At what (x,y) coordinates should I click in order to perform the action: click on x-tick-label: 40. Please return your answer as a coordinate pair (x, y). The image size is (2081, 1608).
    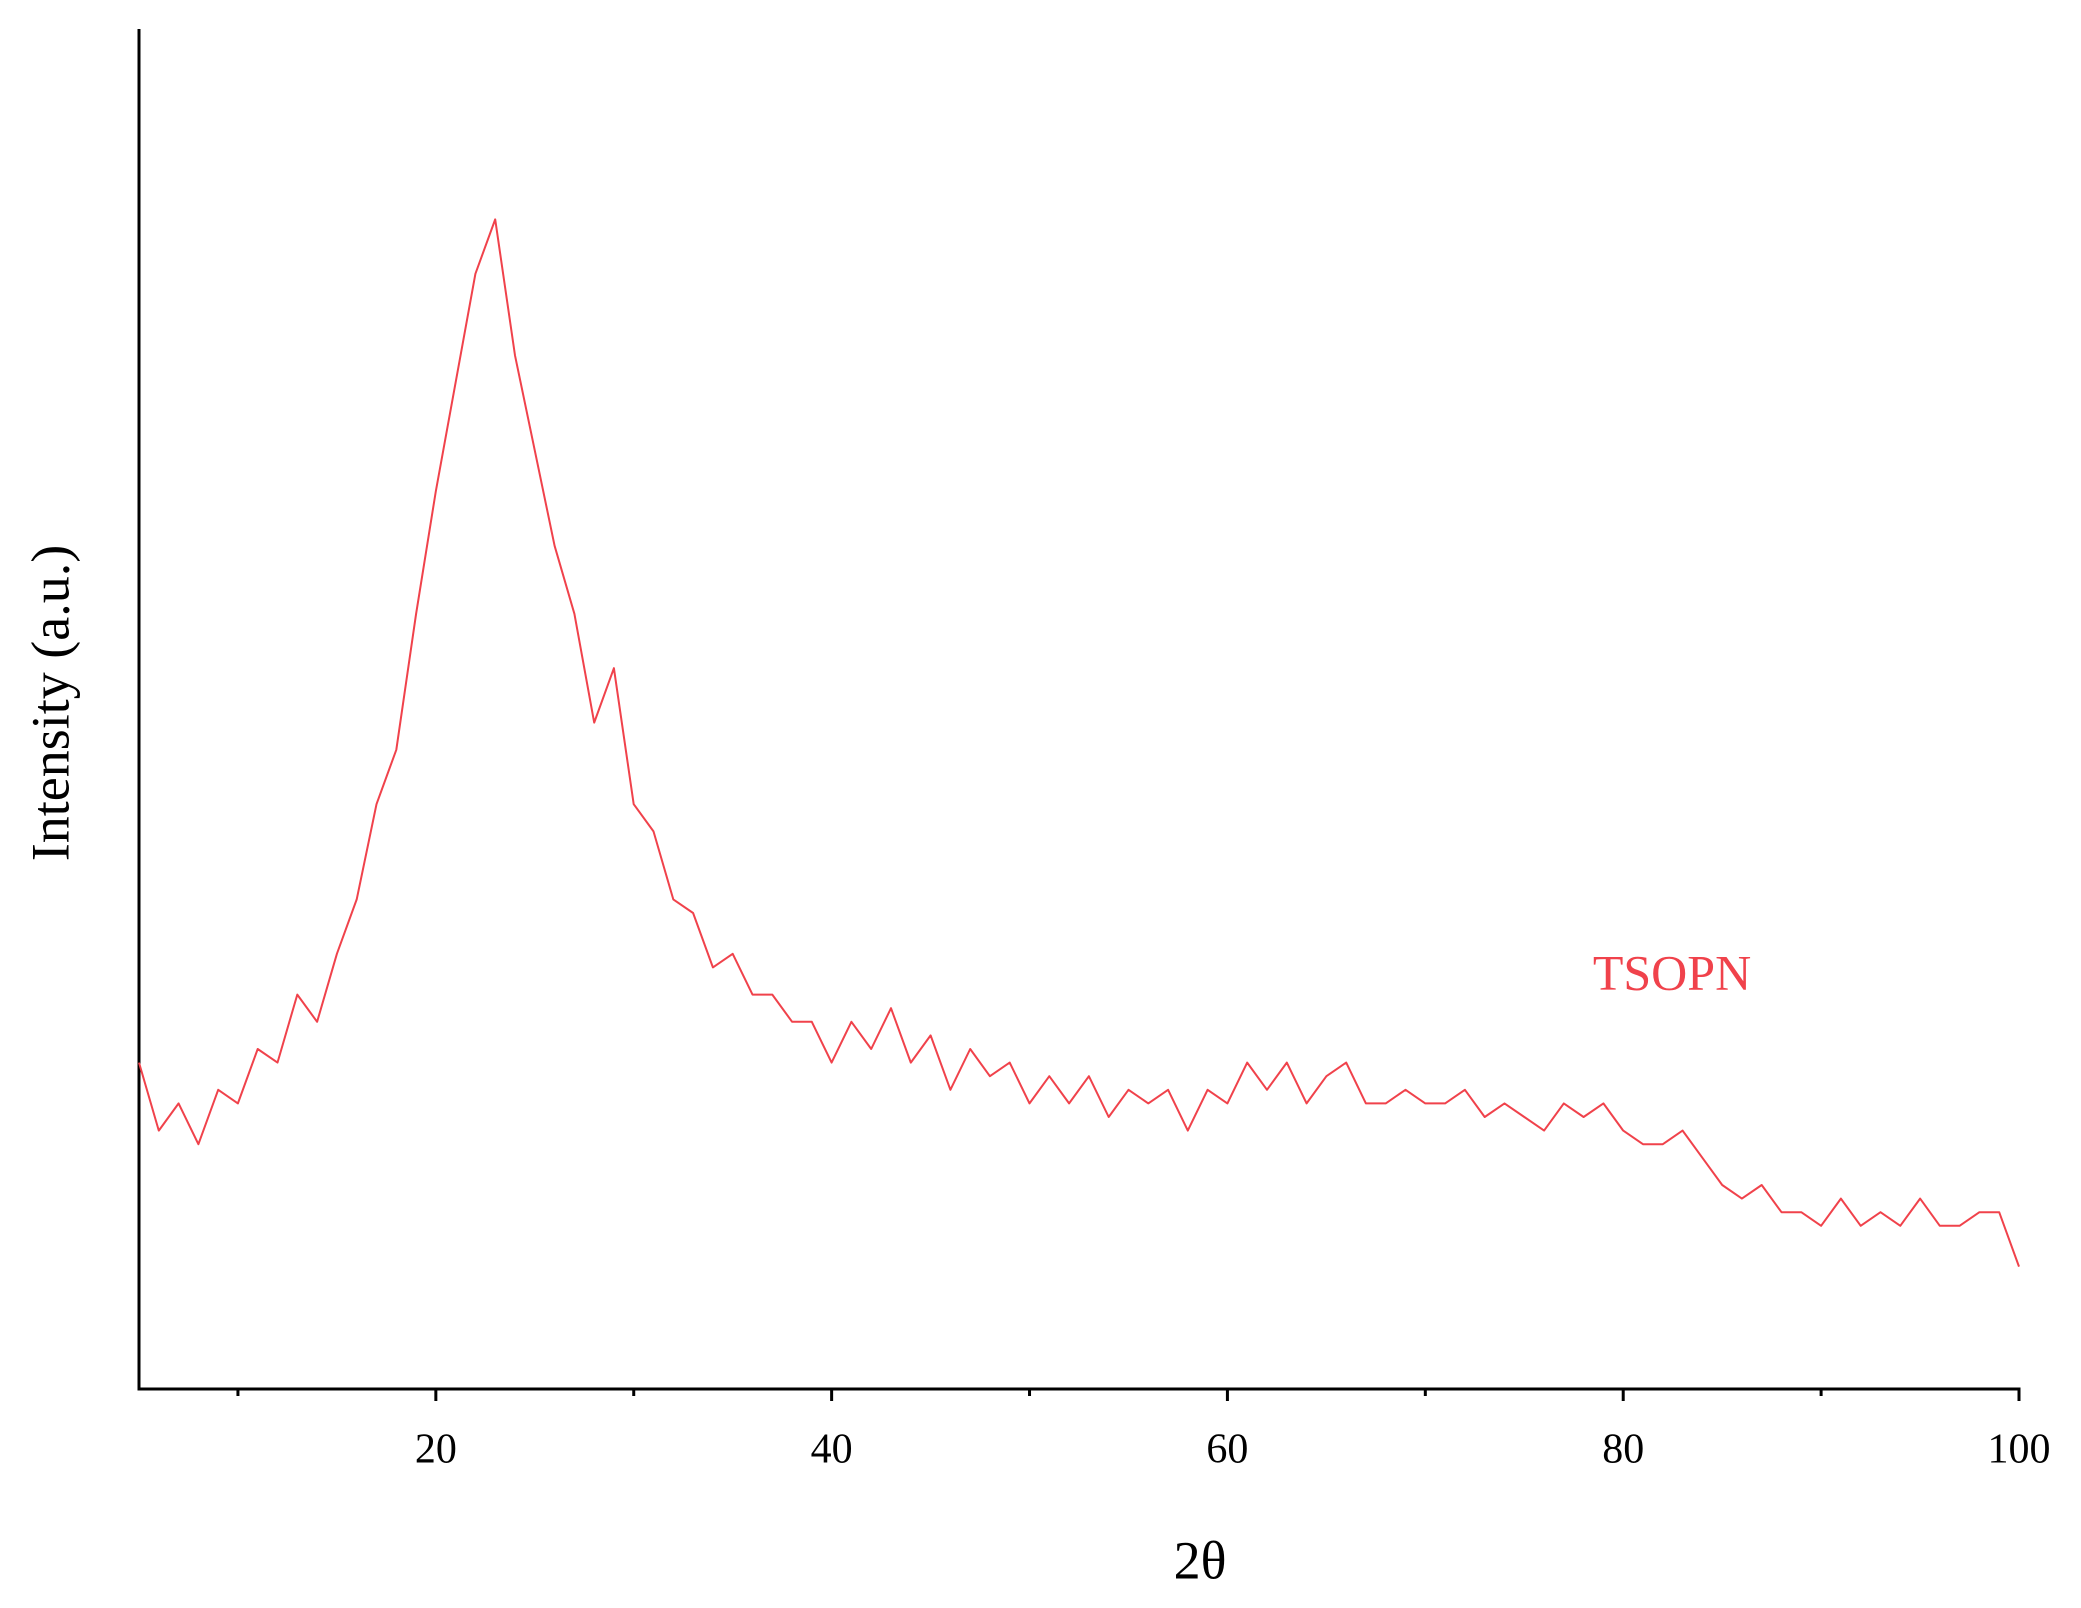
    Looking at the image, I should click on (832, 1450).